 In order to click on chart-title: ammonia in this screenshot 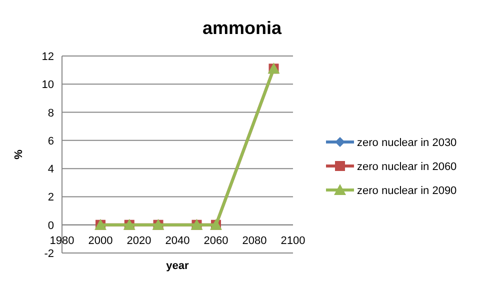, I will do `click(242, 28)`.